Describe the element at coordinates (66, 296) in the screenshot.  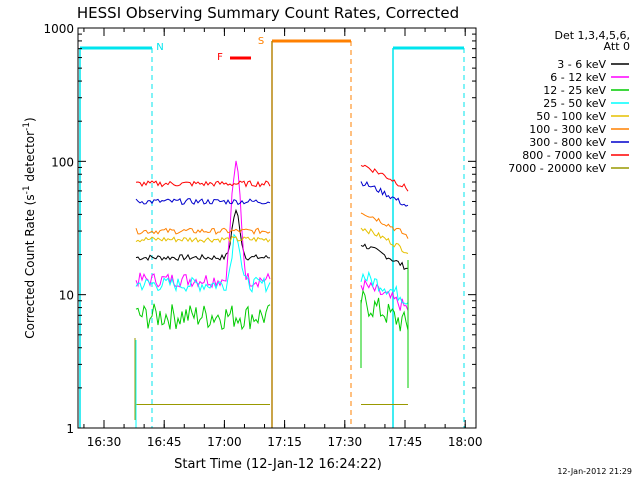
I see `y-tick-label: 10` at that location.